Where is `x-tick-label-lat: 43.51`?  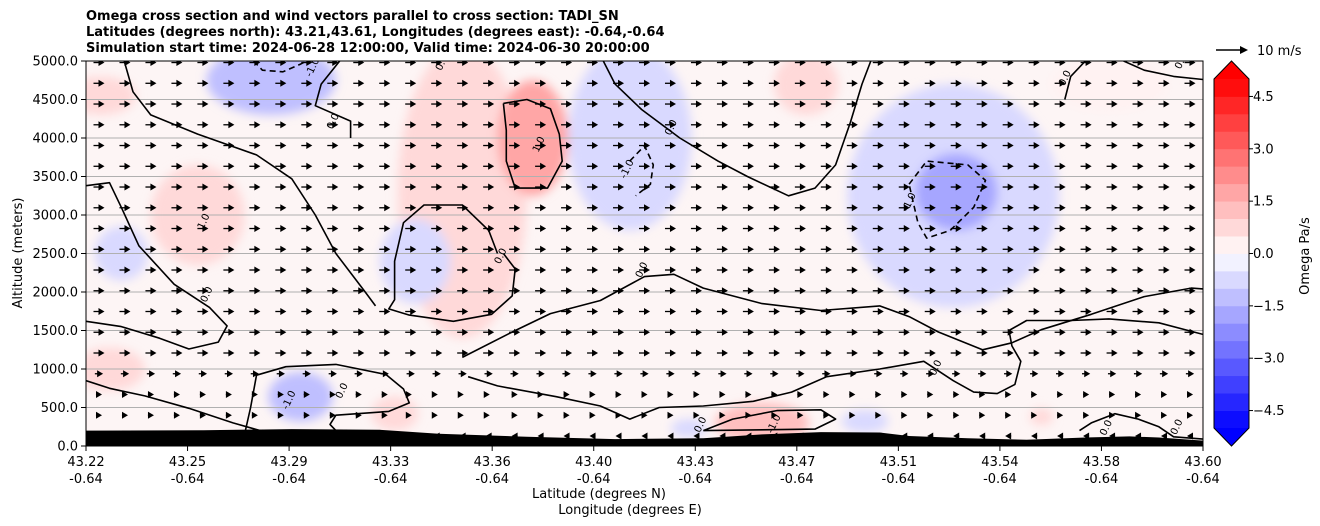
x-tick-label-lat: 43.51 is located at coordinates (898, 462).